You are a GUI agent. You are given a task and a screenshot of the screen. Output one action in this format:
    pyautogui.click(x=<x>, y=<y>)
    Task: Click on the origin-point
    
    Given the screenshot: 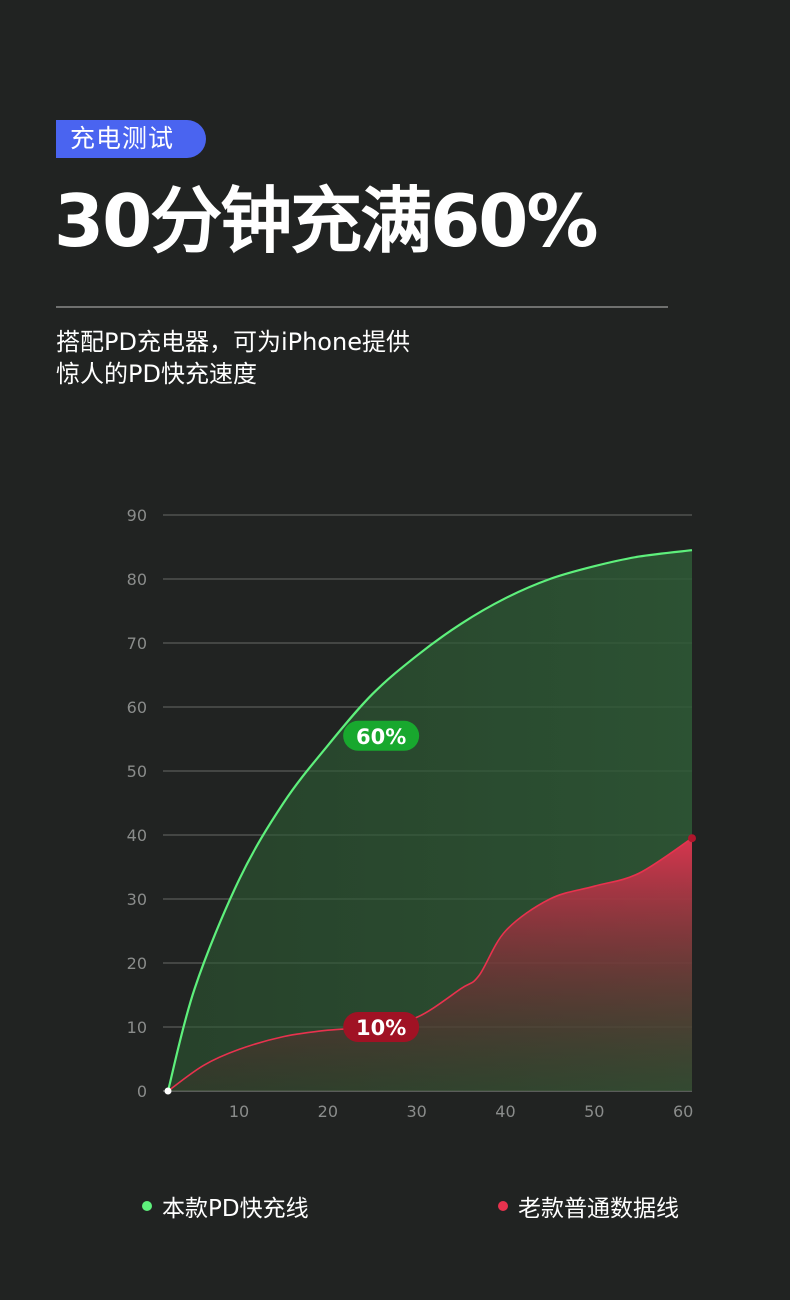 What is the action you would take?
    pyautogui.click(x=168, y=1091)
    